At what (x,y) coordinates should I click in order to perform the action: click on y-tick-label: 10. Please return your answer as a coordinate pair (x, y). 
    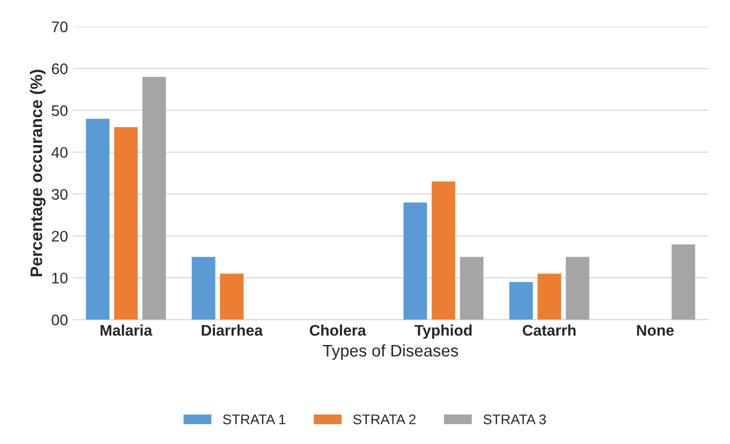
    Looking at the image, I should click on (60, 278).